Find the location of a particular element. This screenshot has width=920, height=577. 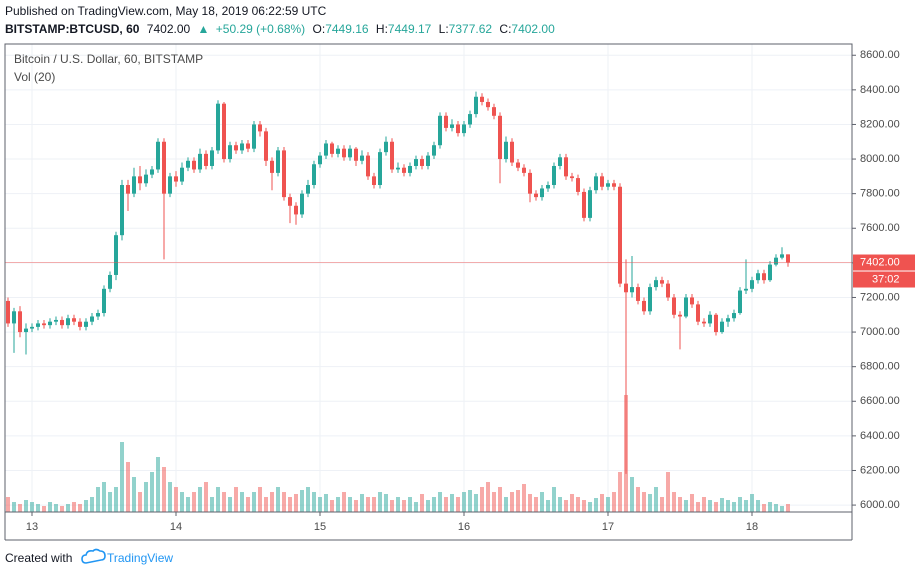

ohlc-value: 7449.17 is located at coordinates (410, 29).